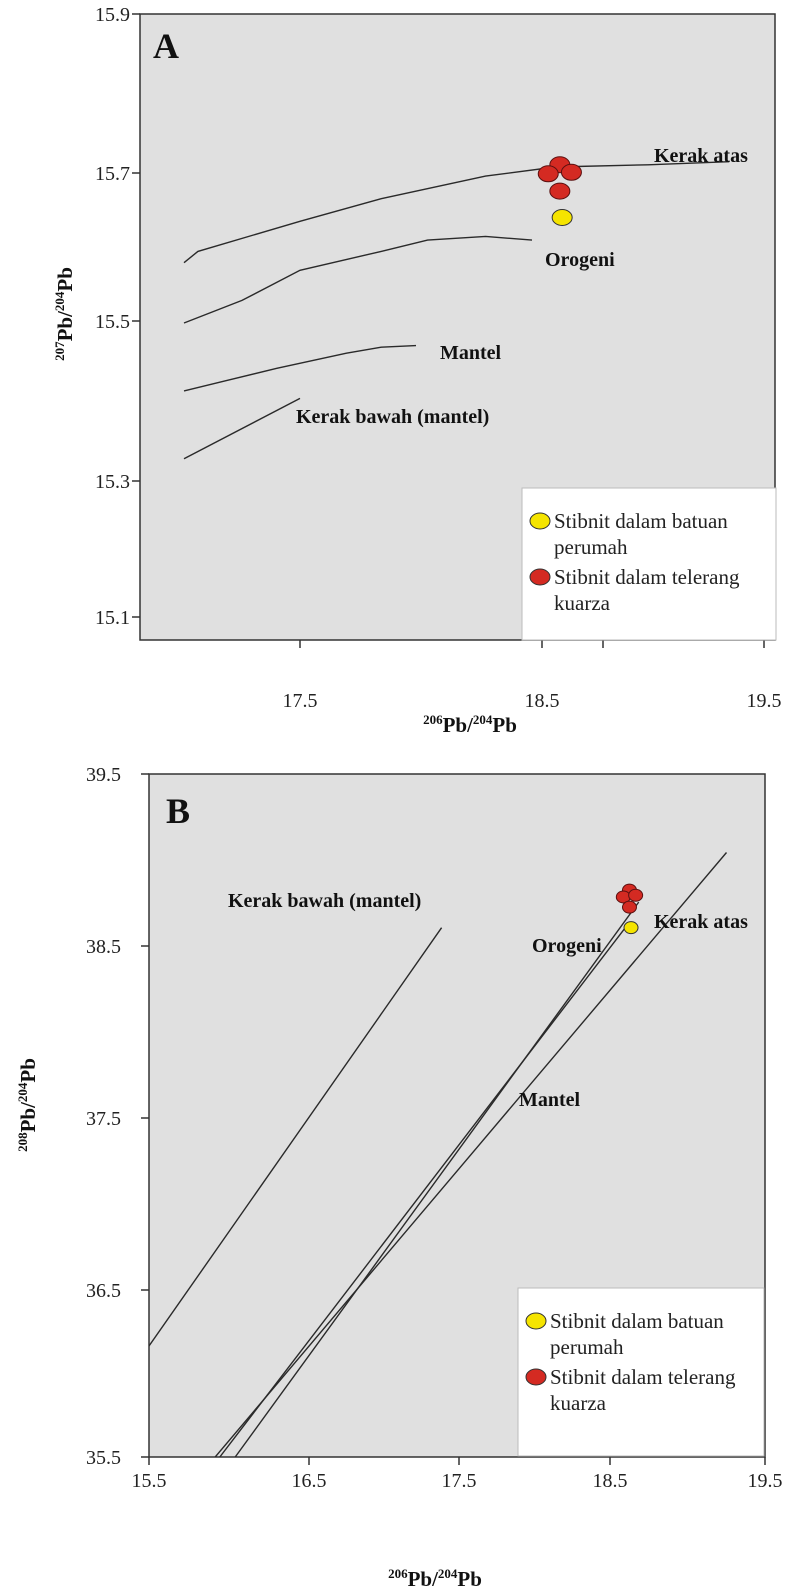  Describe the element at coordinates (103, 1458) in the screenshot. I see `y-tick-label: 35.5` at that location.